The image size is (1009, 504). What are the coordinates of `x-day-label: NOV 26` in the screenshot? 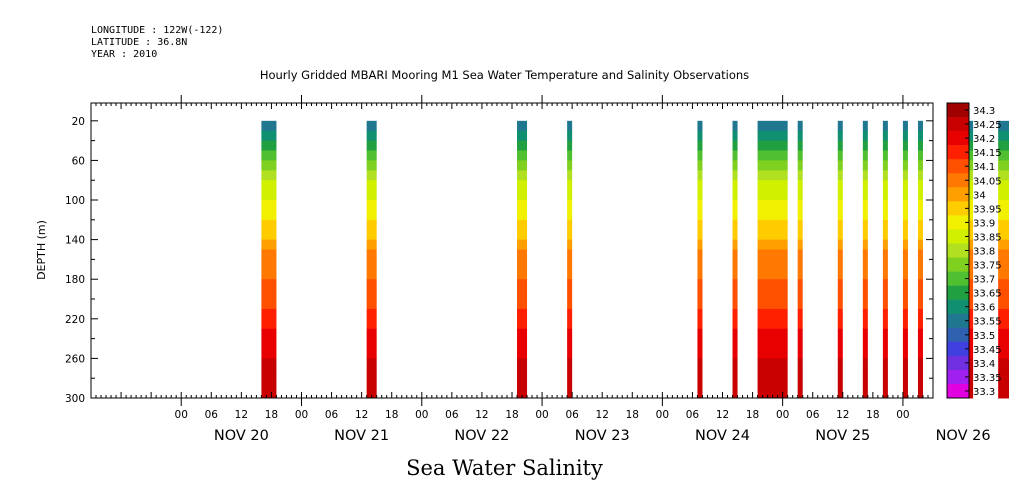 It's located at (963, 436).